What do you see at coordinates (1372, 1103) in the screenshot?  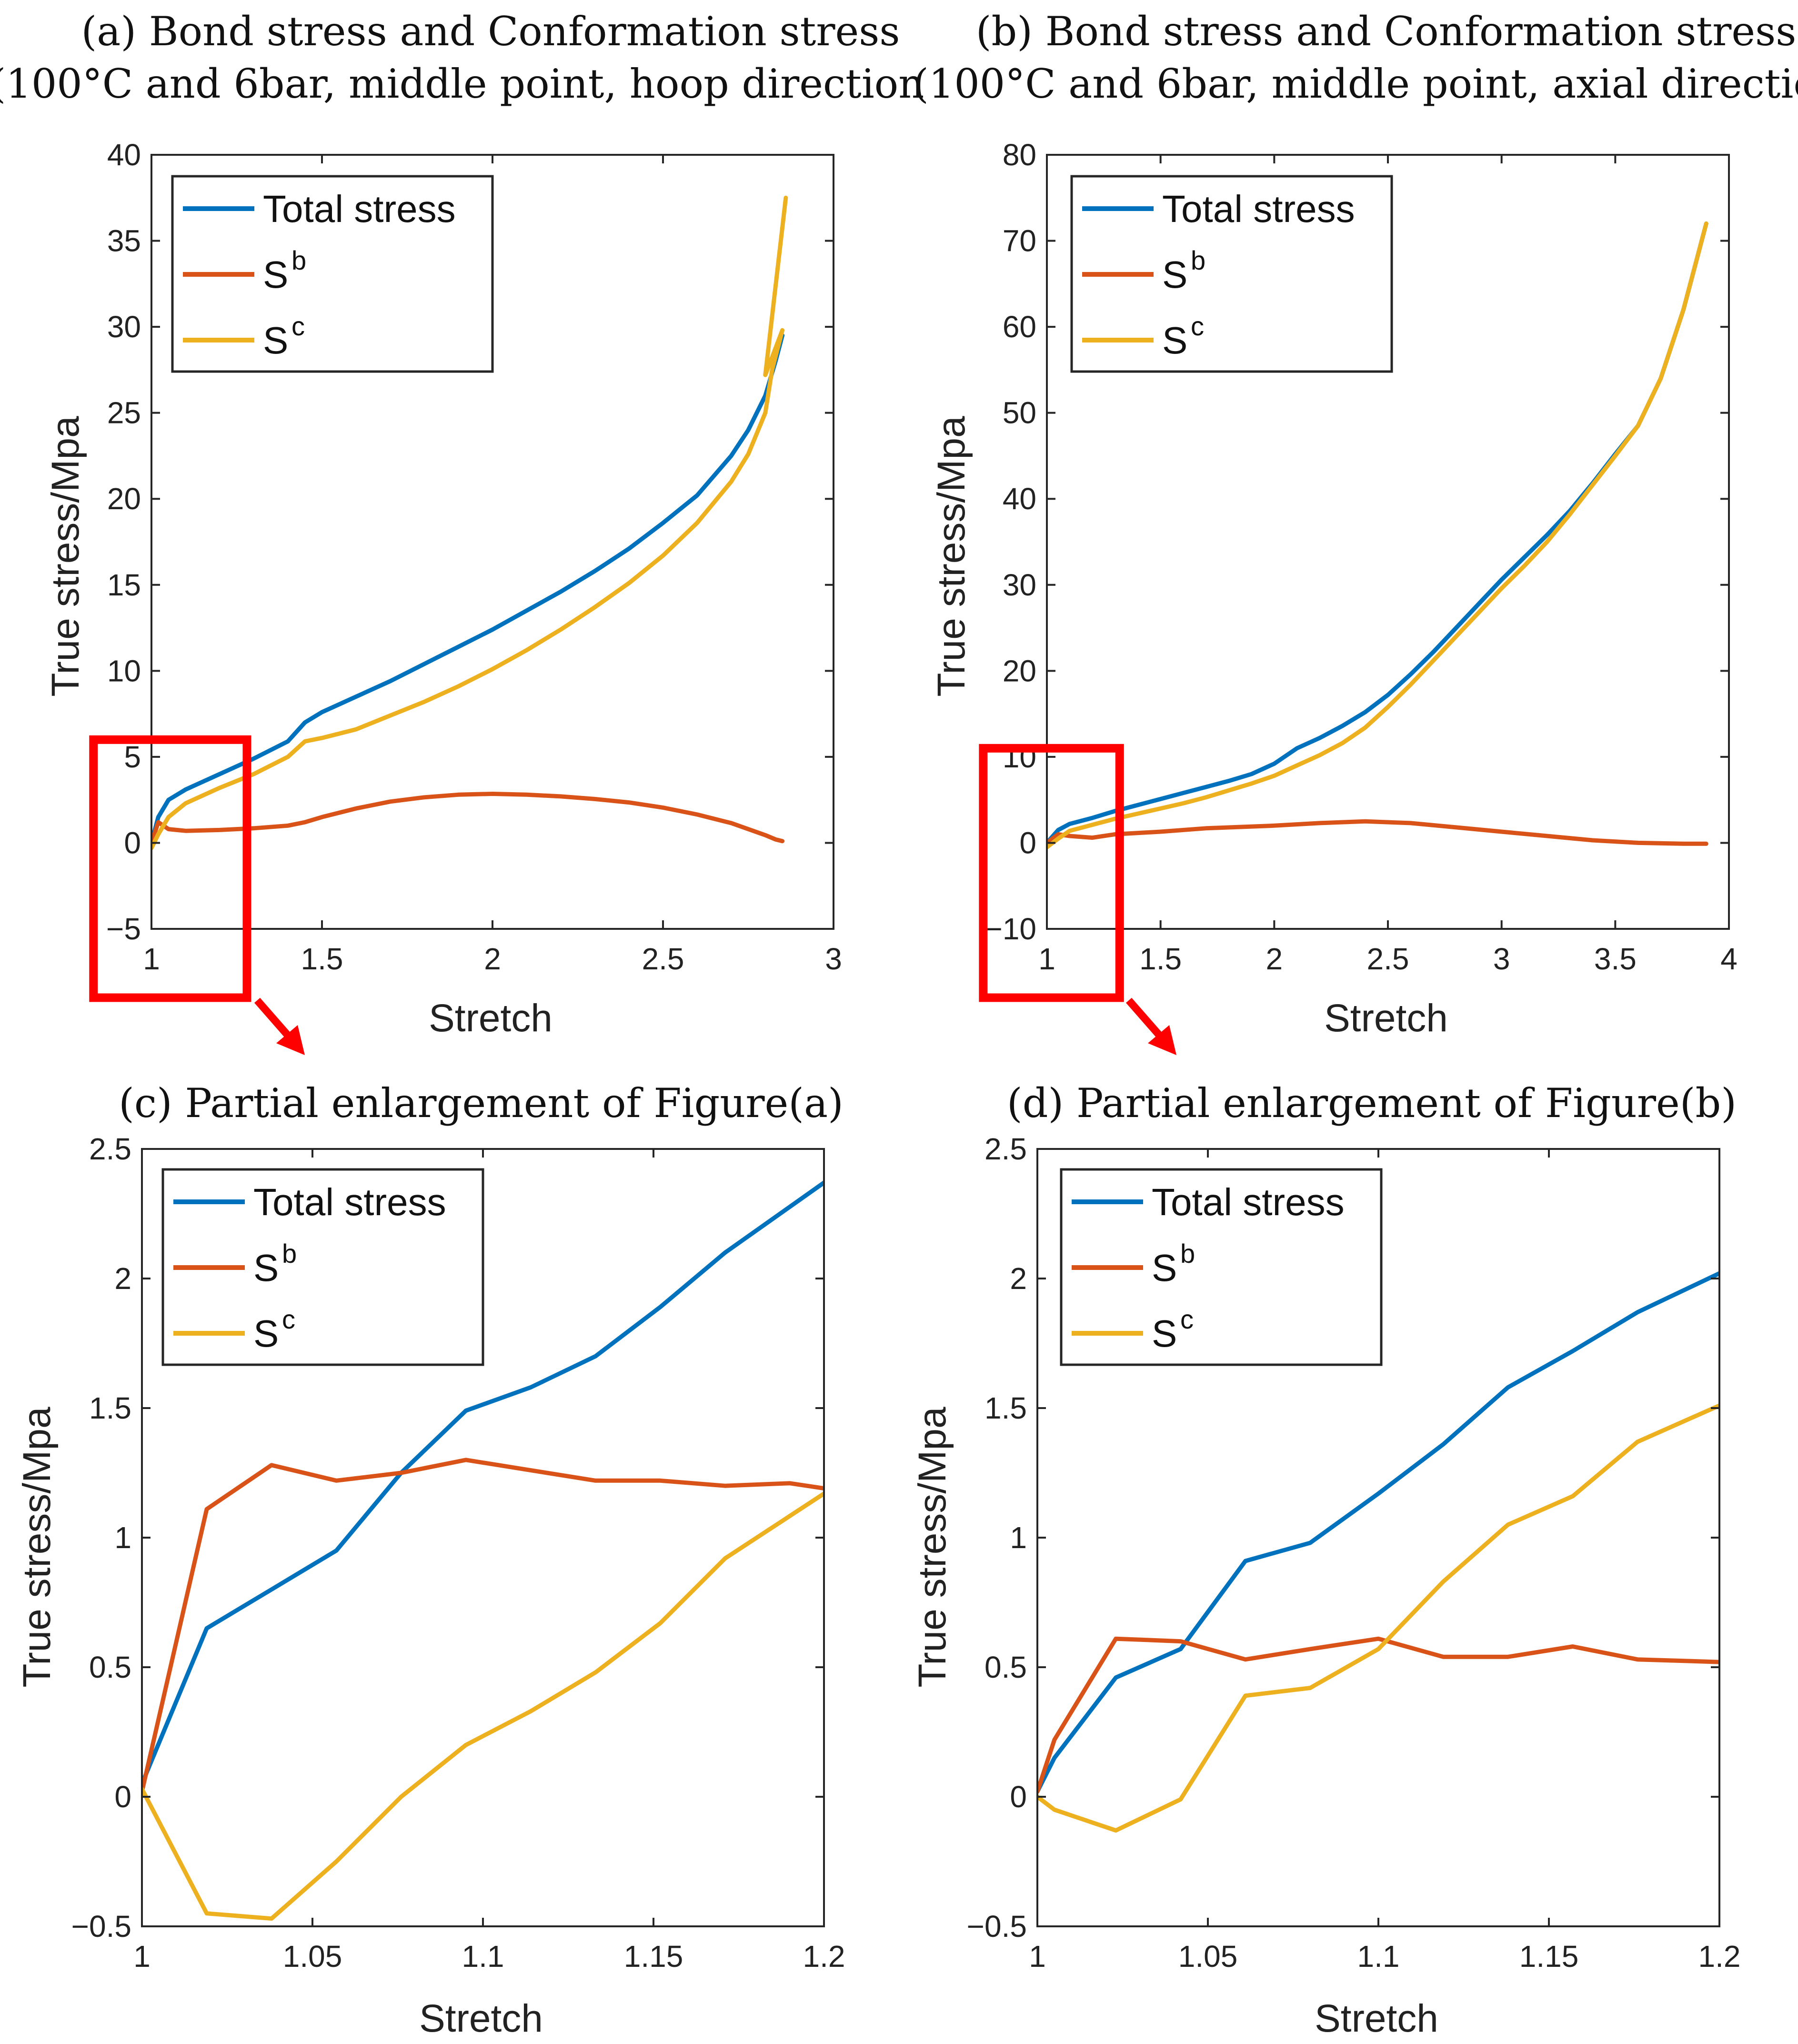 I see `chart-d-title: (d) Partial enlargement of Figure(b)` at bounding box center [1372, 1103].